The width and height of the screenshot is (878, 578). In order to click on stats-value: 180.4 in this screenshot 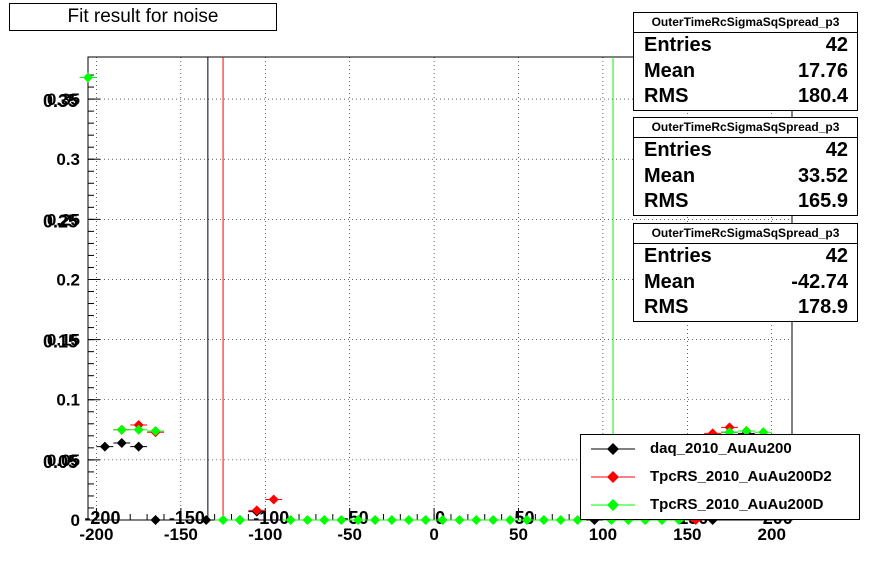, I will do `click(822, 96)`.